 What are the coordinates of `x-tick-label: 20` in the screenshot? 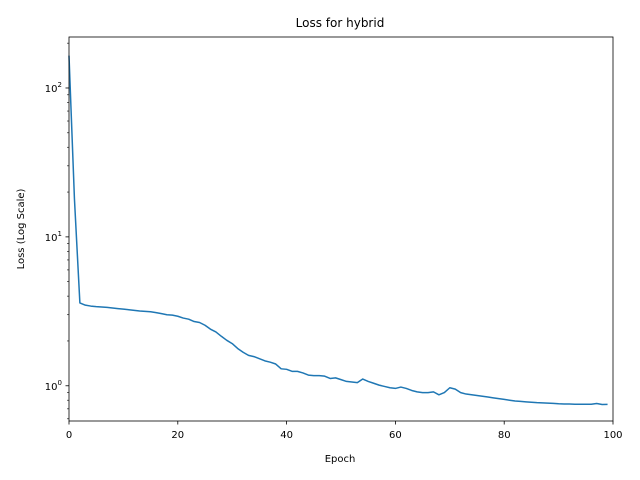 It's located at (177, 435).